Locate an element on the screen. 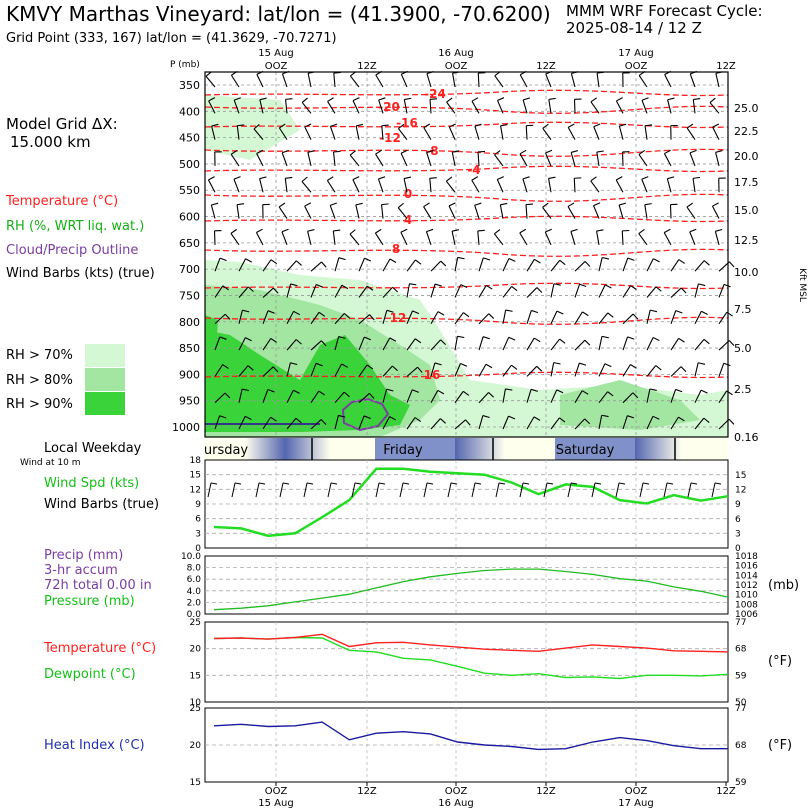 The width and height of the screenshot is (810, 811). height-tick-label: 22.5 is located at coordinates (746, 131).